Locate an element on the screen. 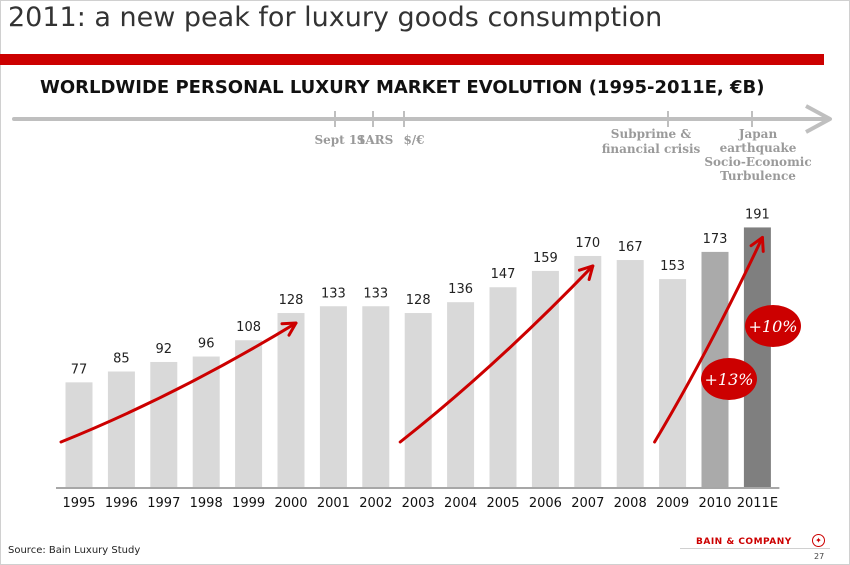 The height and width of the screenshot is (565, 850). value-label-2006: 159 is located at coordinates (545, 258).